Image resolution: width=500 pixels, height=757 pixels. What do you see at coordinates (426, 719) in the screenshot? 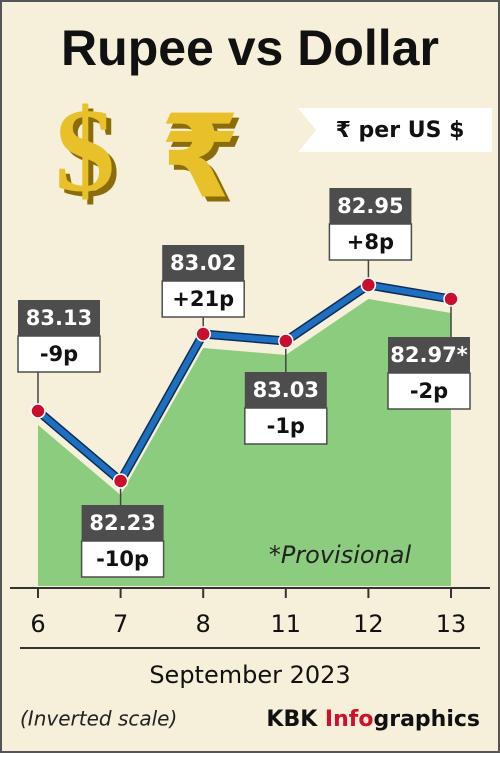
I see `credit-part: graphics` at bounding box center [426, 719].